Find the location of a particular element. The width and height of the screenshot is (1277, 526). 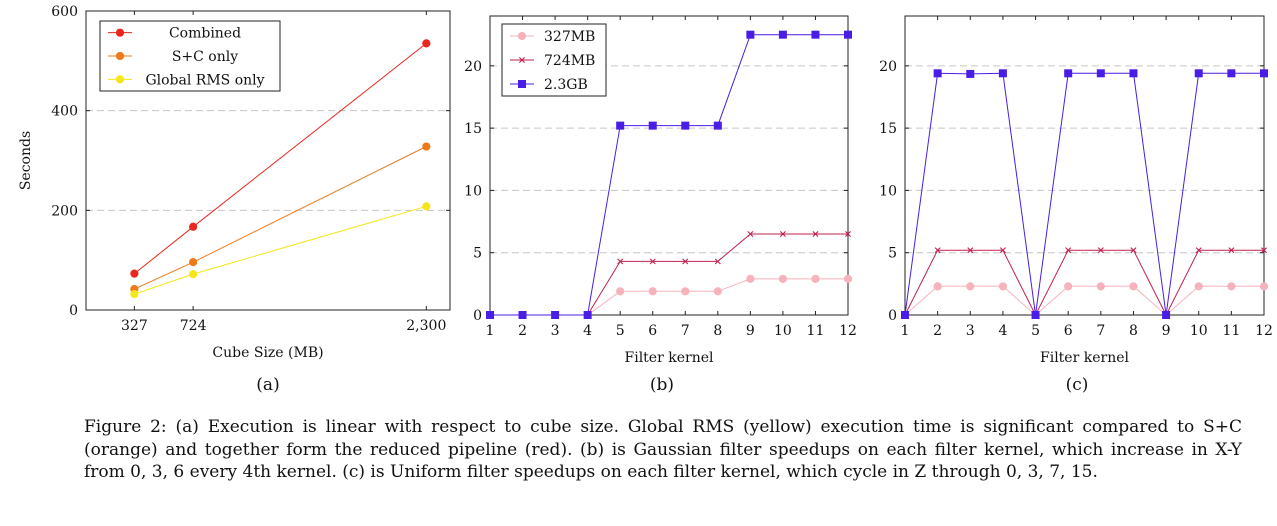

y-tick-label: 10 is located at coordinates (473, 191).